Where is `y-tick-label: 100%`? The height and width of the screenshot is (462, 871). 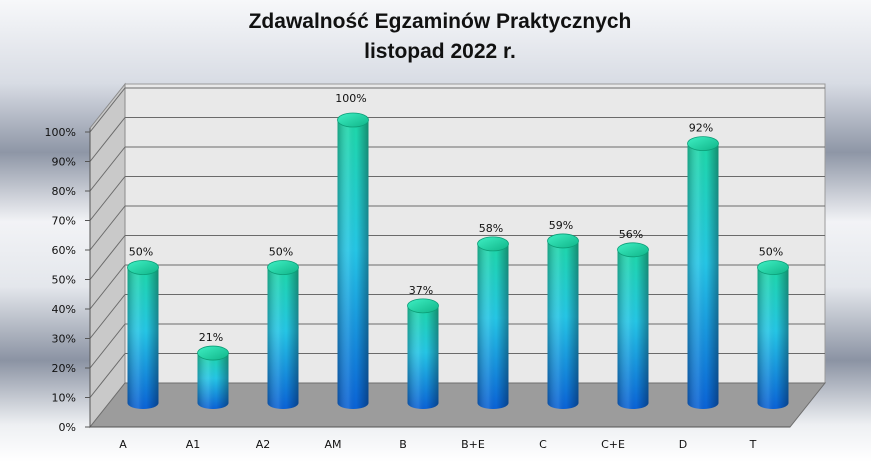
y-tick-label: 100% is located at coordinates (60, 132).